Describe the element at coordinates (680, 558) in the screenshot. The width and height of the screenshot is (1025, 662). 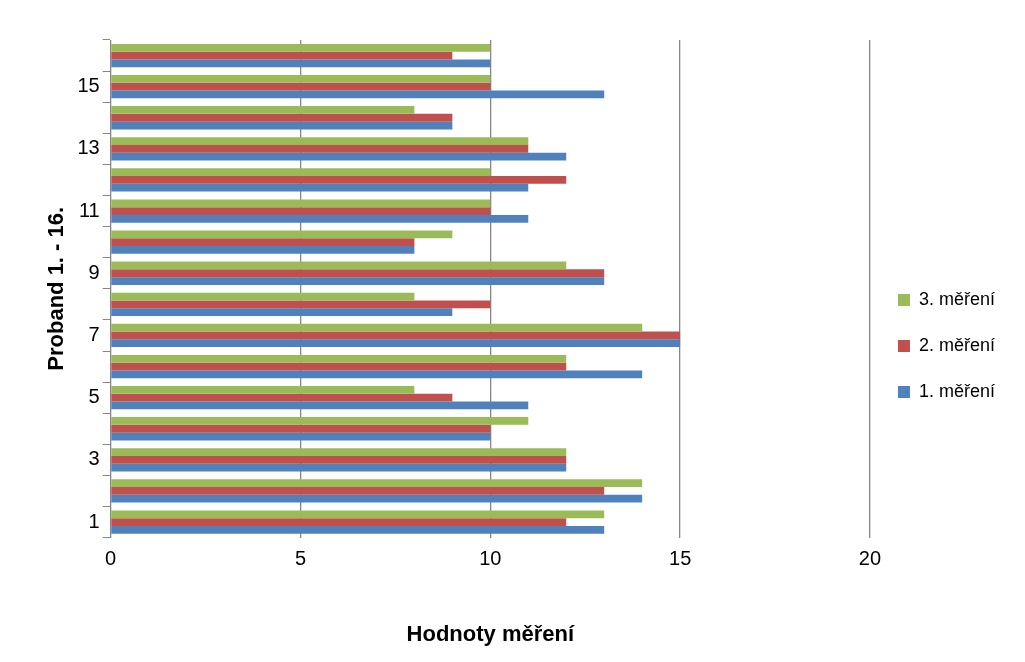
I see `x-tick-label: 15` at that location.